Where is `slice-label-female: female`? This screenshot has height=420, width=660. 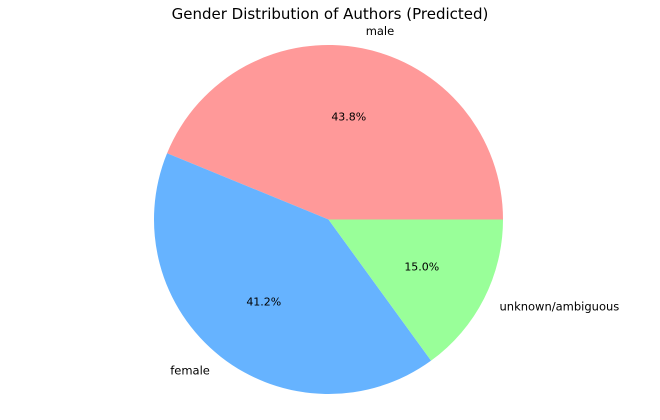 slice-label-female: female is located at coordinates (190, 370).